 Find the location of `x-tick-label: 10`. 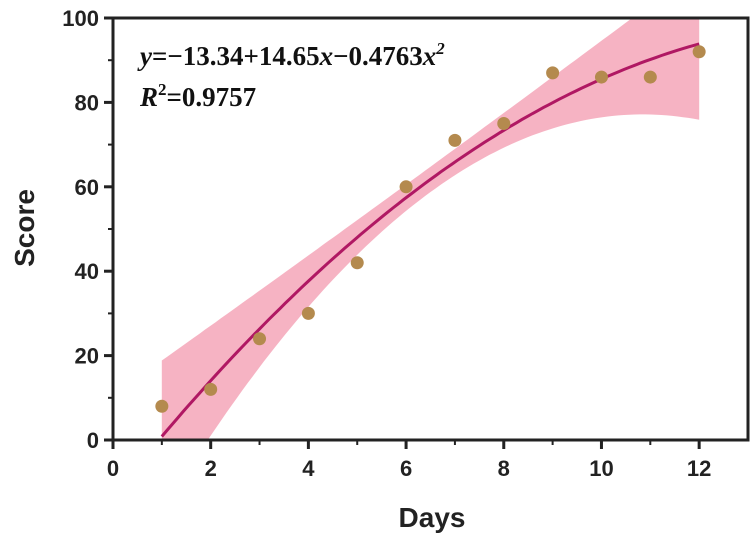

x-tick-label: 10 is located at coordinates (601, 468).